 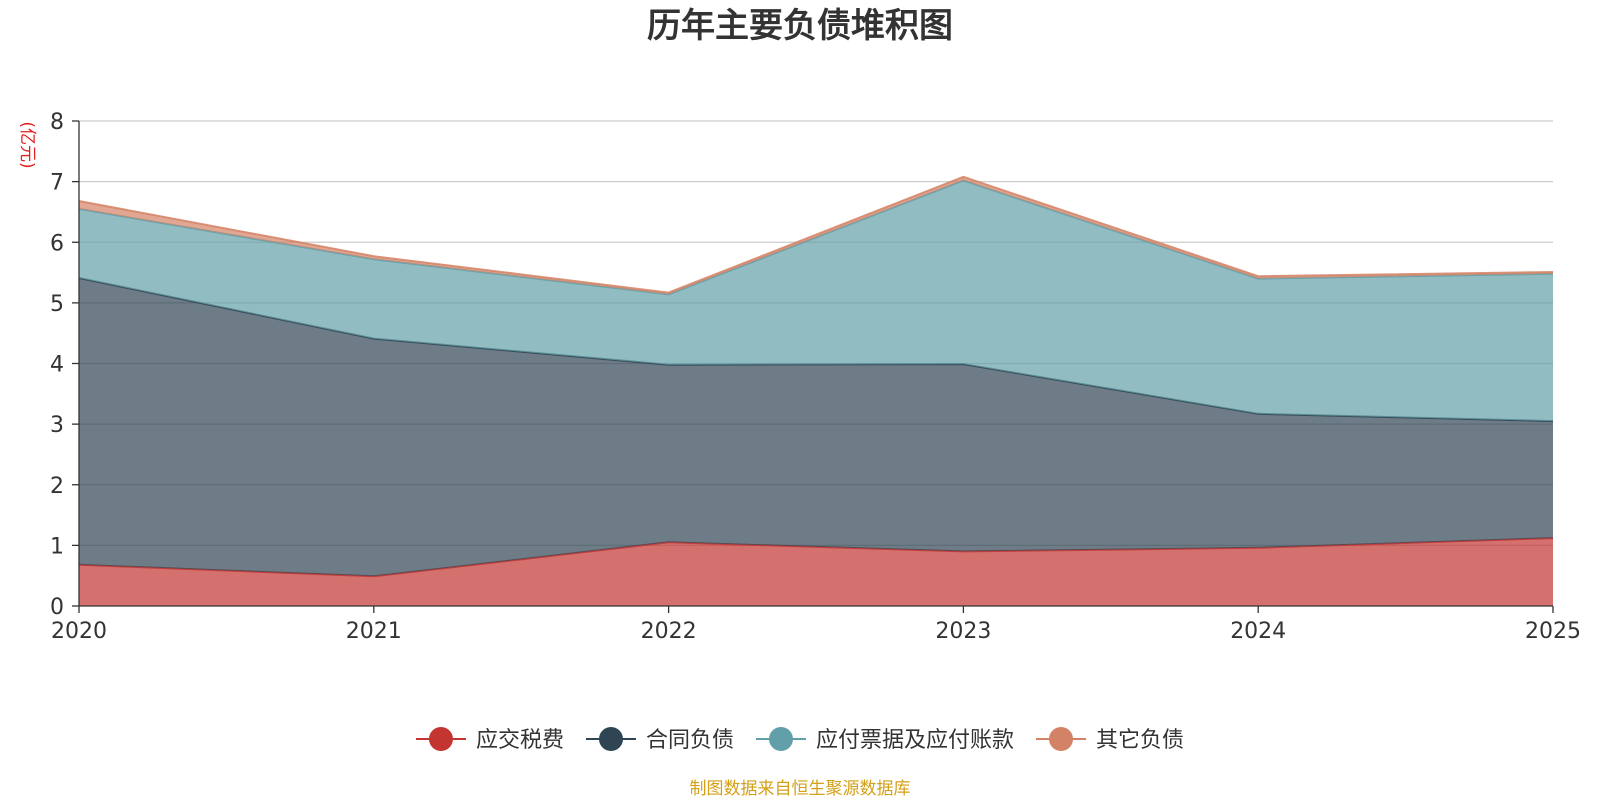 What do you see at coordinates (27, 144) in the screenshot?
I see `y-axis-unit-label: (亿元)` at bounding box center [27, 144].